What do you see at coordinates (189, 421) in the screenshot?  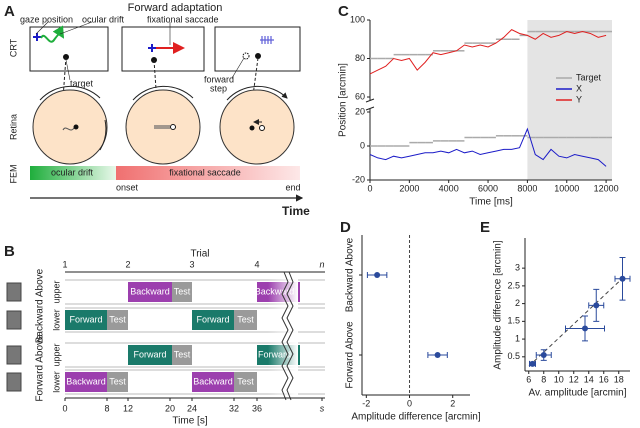 I see `time-label: Time [s]` at bounding box center [189, 421].